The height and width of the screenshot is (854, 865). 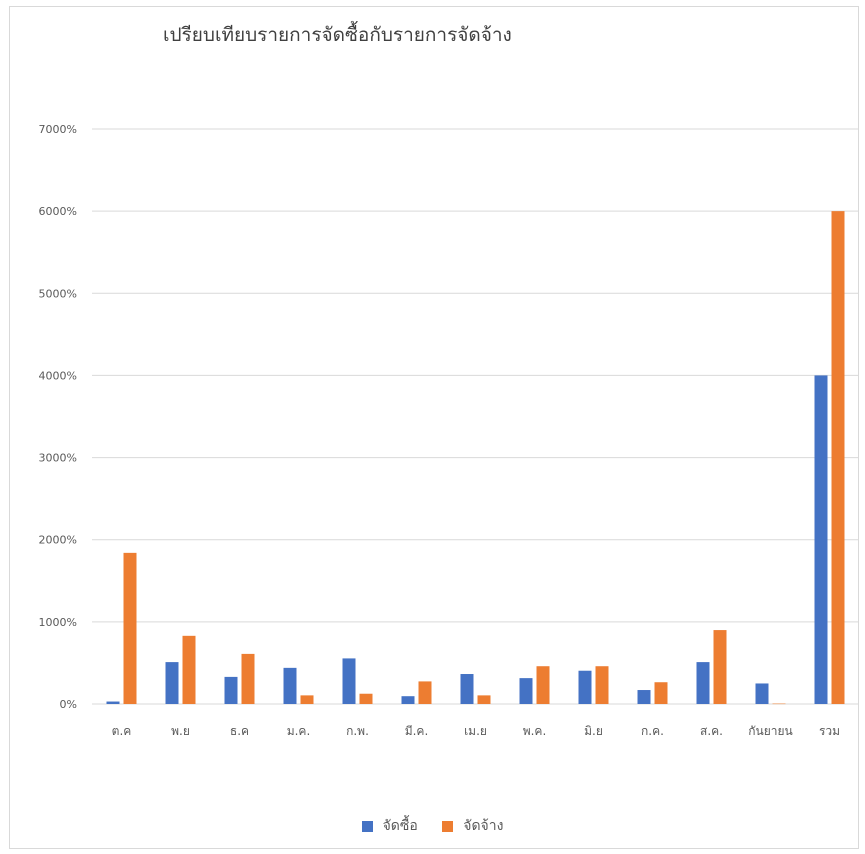 What do you see at coordinates (337, 35) in the screenshot?
I see `chart-title: เปรียบเทียบรายการจัดซื้อกับรายการจัดจ้าง` at bounding box center [337, 35].